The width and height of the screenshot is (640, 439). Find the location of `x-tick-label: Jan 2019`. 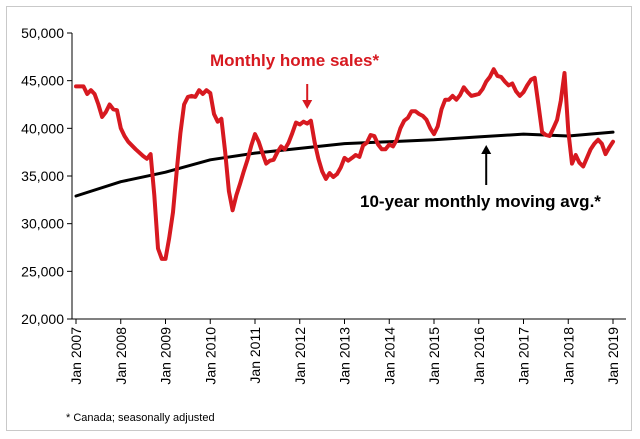

x-tick-label: Jan 2019 is located at coordinates (613, 356).